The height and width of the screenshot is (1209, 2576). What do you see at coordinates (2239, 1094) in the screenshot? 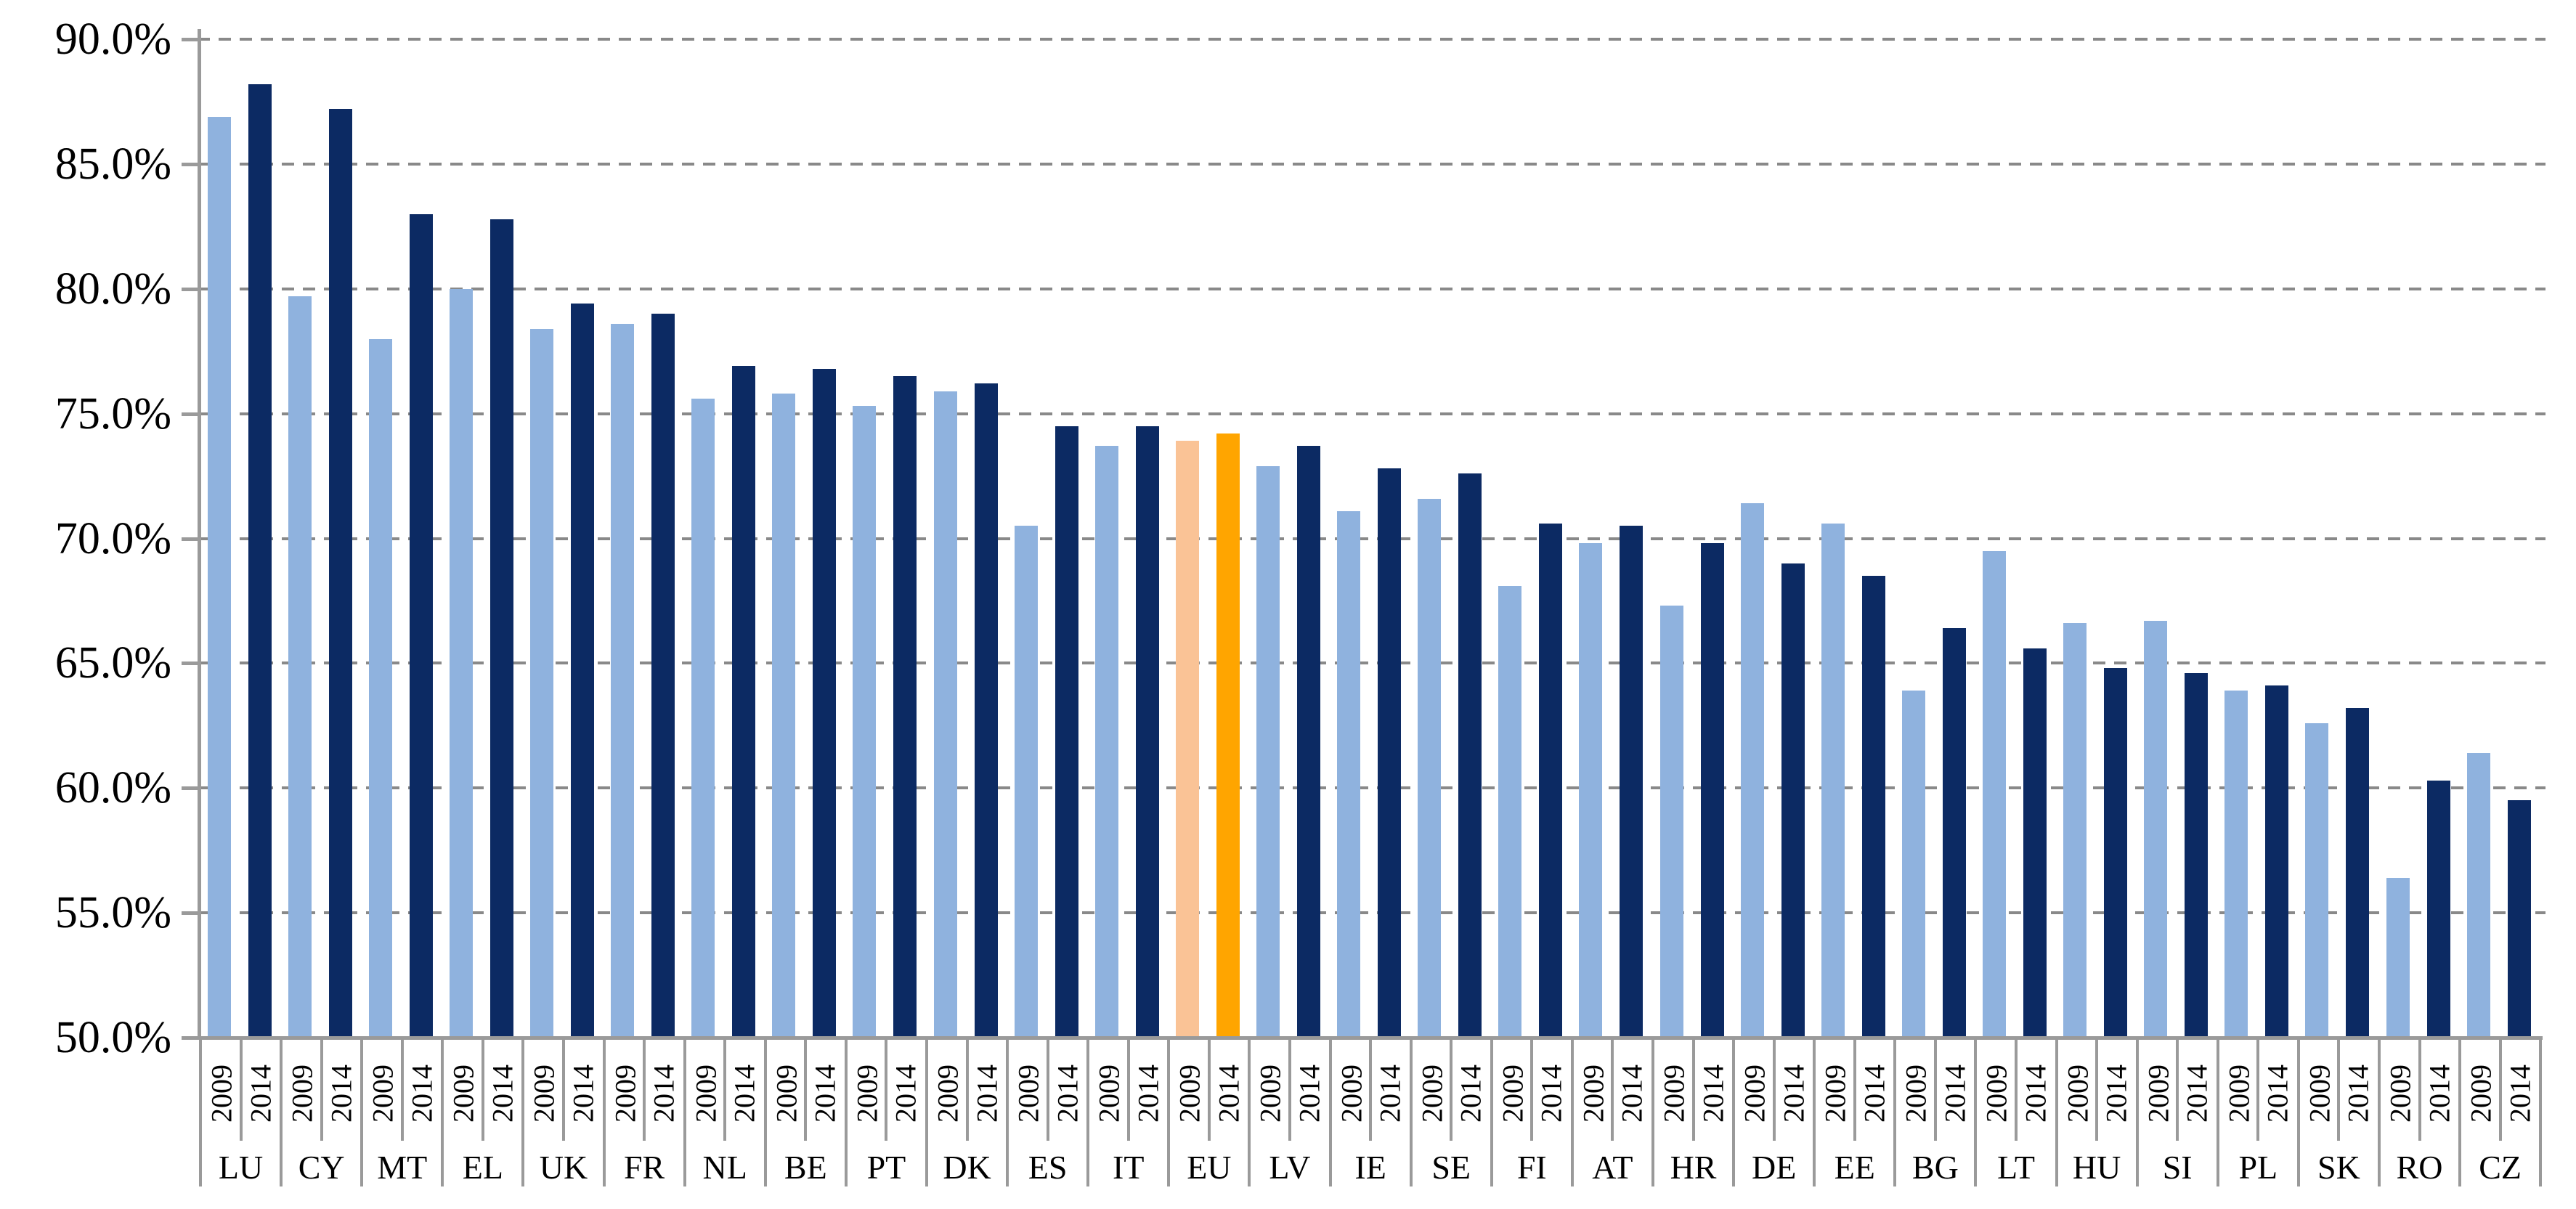
I see `year-label-PL-2009: 2009` at bounding box center [2239, 1094].